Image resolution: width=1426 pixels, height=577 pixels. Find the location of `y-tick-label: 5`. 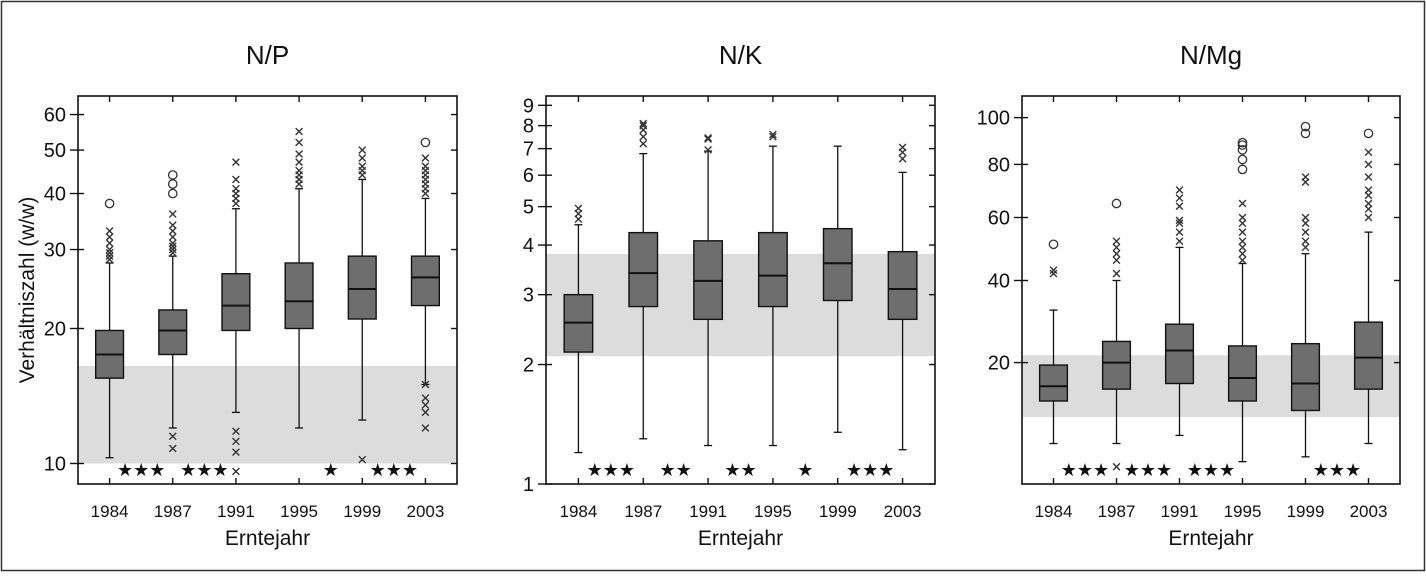

y-tick-label: 5 is located at coordinates (528, 208).